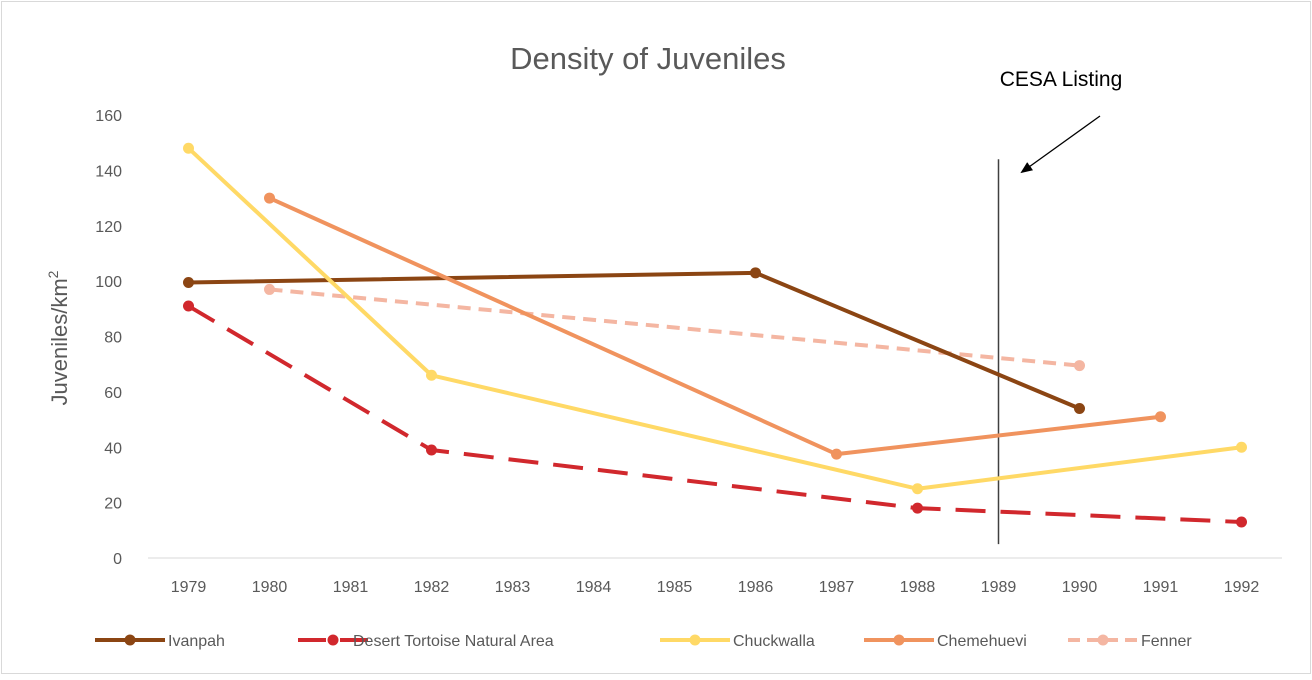 The height and width of the screenshot is (680, 1312). I want to click on y-axis-label-text: Juveniles/km, so click(59, 341).